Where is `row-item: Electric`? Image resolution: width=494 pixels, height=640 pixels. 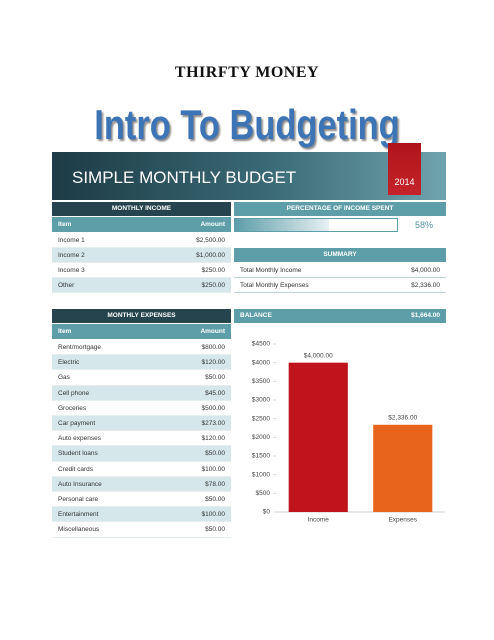 row-item: Electric is located at coordinates (69, 363).